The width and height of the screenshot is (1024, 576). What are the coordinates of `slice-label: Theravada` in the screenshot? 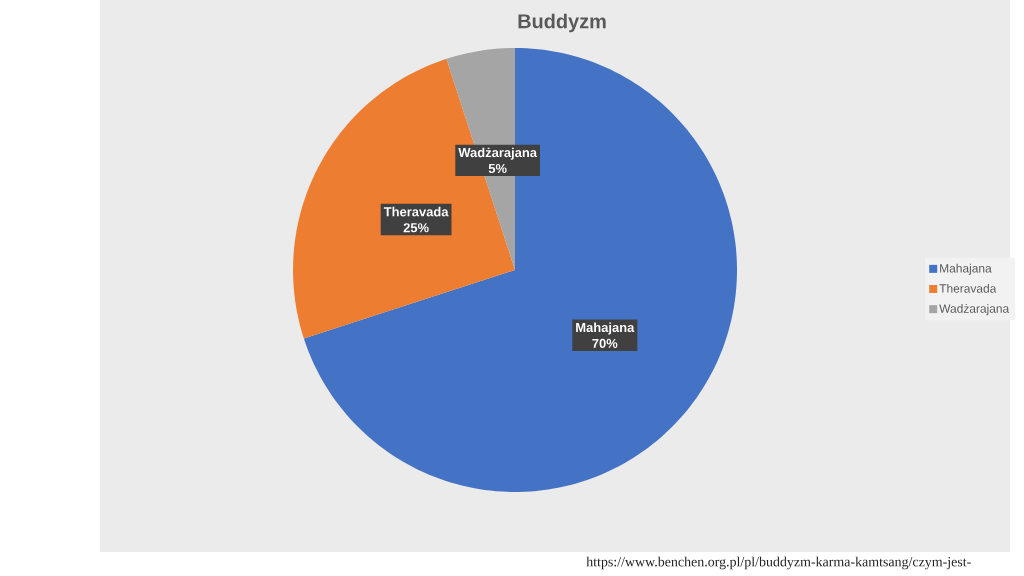 It's located at (416, 211).